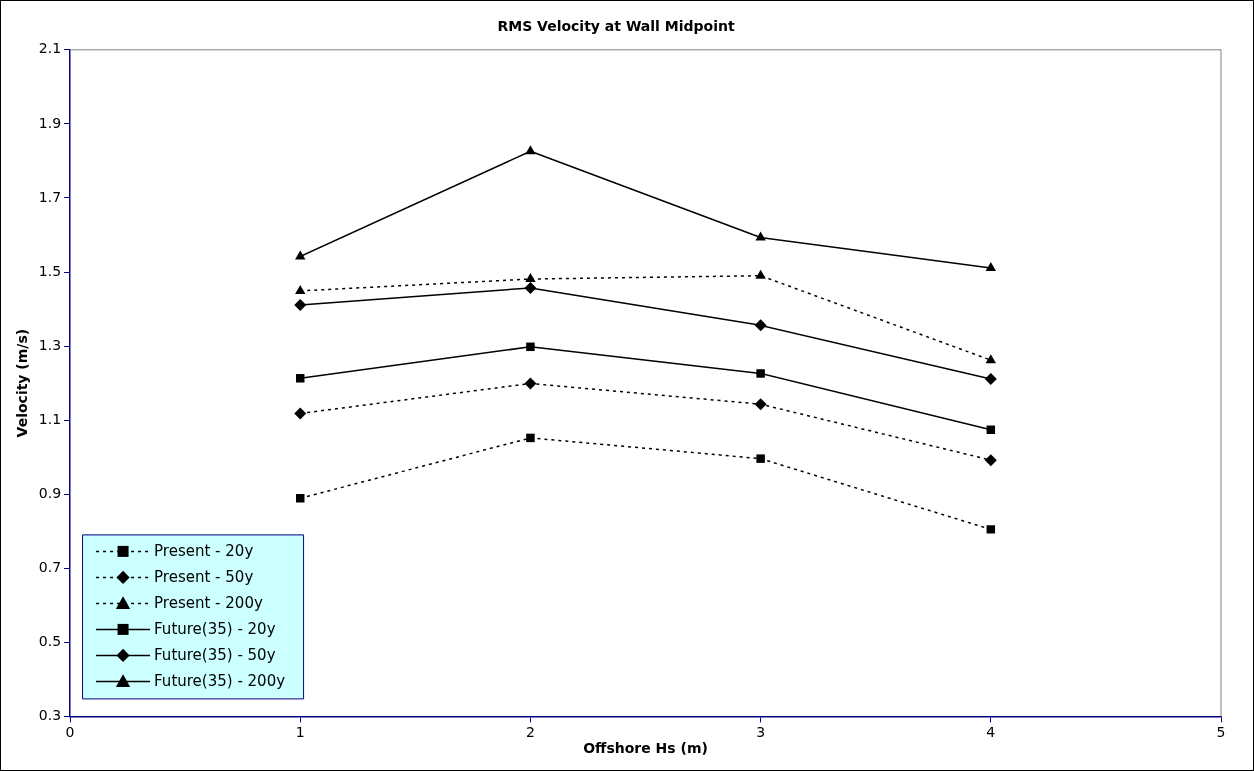 The width and height of the screenshot is (1254, 771). What do you see at coordinates (215, 629) in the screenshot?
I see `legend-label: Future(35) - 20y` at bounding box center [215, 629].